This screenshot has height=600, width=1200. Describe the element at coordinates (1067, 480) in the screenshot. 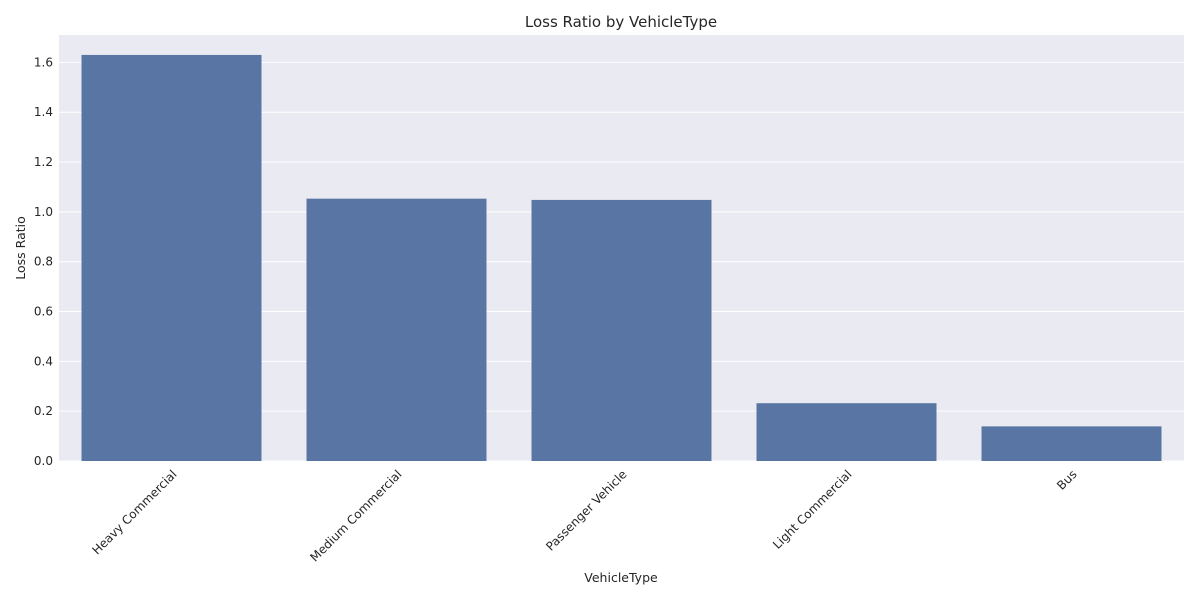

I see `x-tick-label: Bus` at that location.